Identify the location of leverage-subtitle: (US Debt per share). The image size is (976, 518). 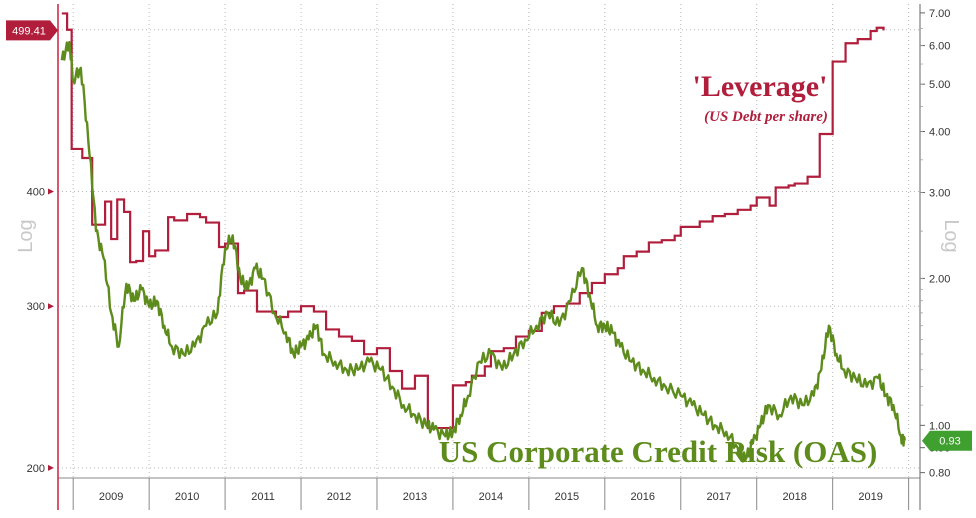
(766, 117).